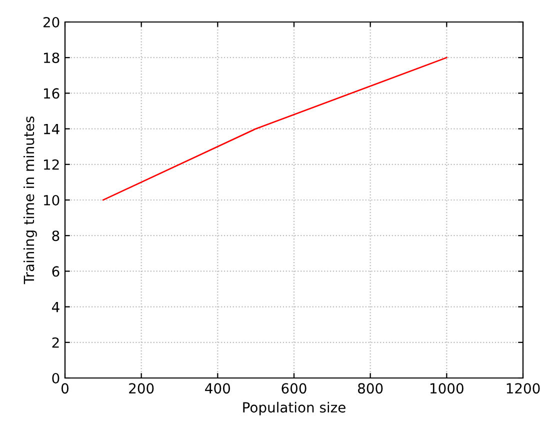 Image resolution: width=544 pixels, height=423 pixels. What do you see at coordinates (52, 58) in the screenshot?
I see `y-tick-label: 18` at bounding box center [52, 58].